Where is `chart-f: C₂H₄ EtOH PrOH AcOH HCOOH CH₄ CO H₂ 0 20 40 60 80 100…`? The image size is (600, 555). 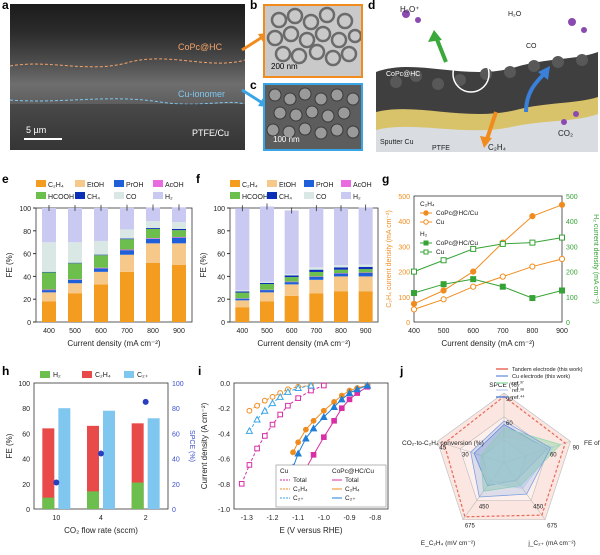 chart-f: C₂H₄ EtOH PrOH AcOH HCOOH CH₄ CO H₂ 0 20 40 60 80 100… is located at coordinates (289, 264).